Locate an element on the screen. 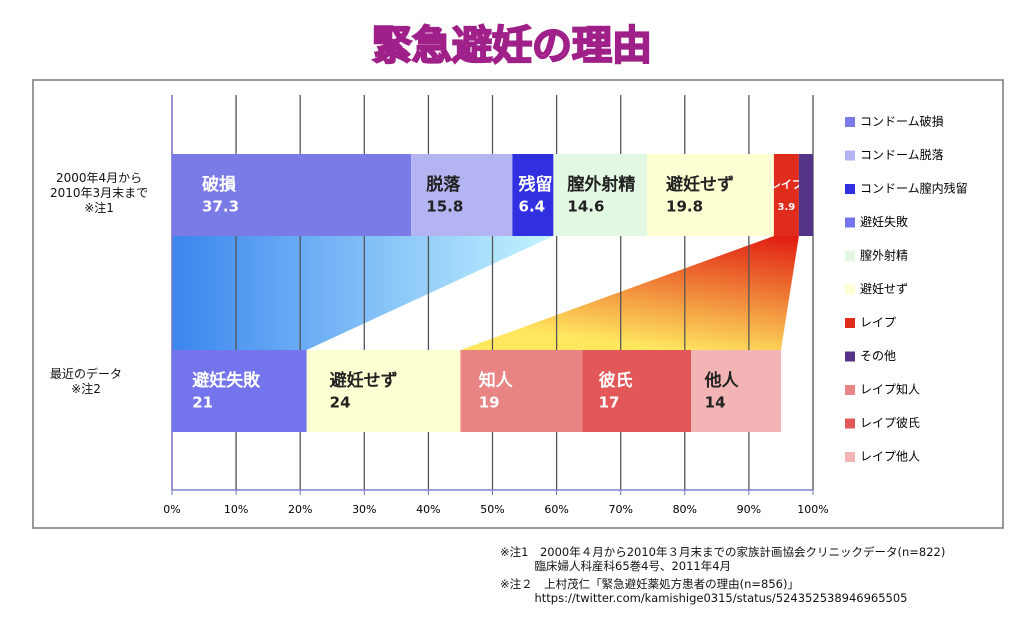 This screenshot has height=624, width=1024. x-tick-label: 70% is located at coordinates (620, 509).